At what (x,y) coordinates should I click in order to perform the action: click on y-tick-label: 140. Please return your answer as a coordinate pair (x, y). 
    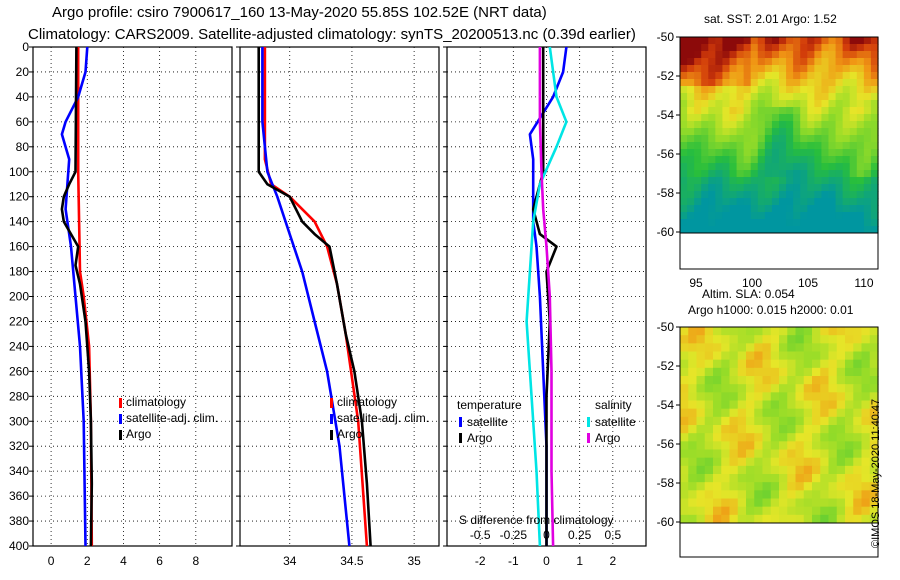
    Looking at the image, I should click on (19, 222).